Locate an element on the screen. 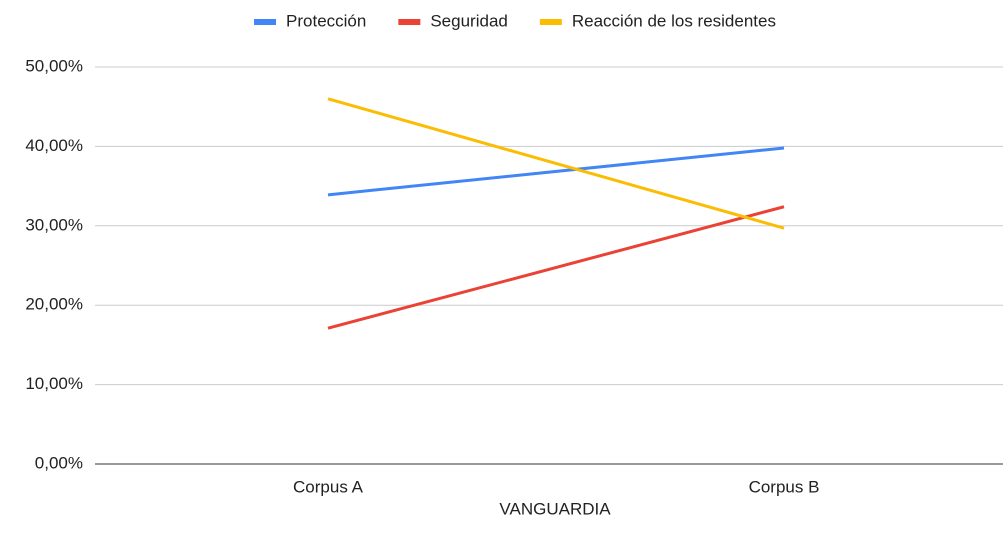  y-tick-label: 10,00% is located at coordinates (54, 383).